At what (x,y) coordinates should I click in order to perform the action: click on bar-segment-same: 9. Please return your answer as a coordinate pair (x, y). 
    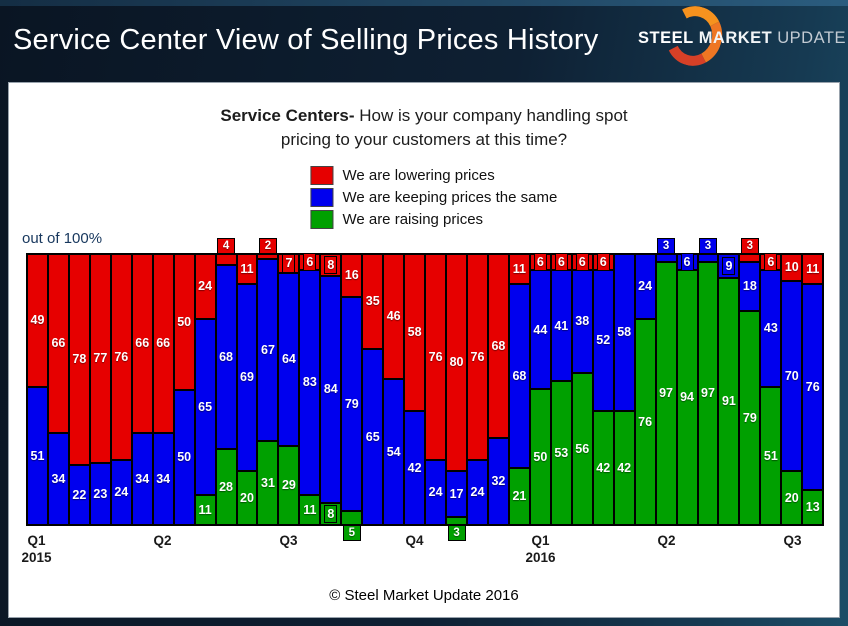
    Looking at the image, I should click on (729, 266).